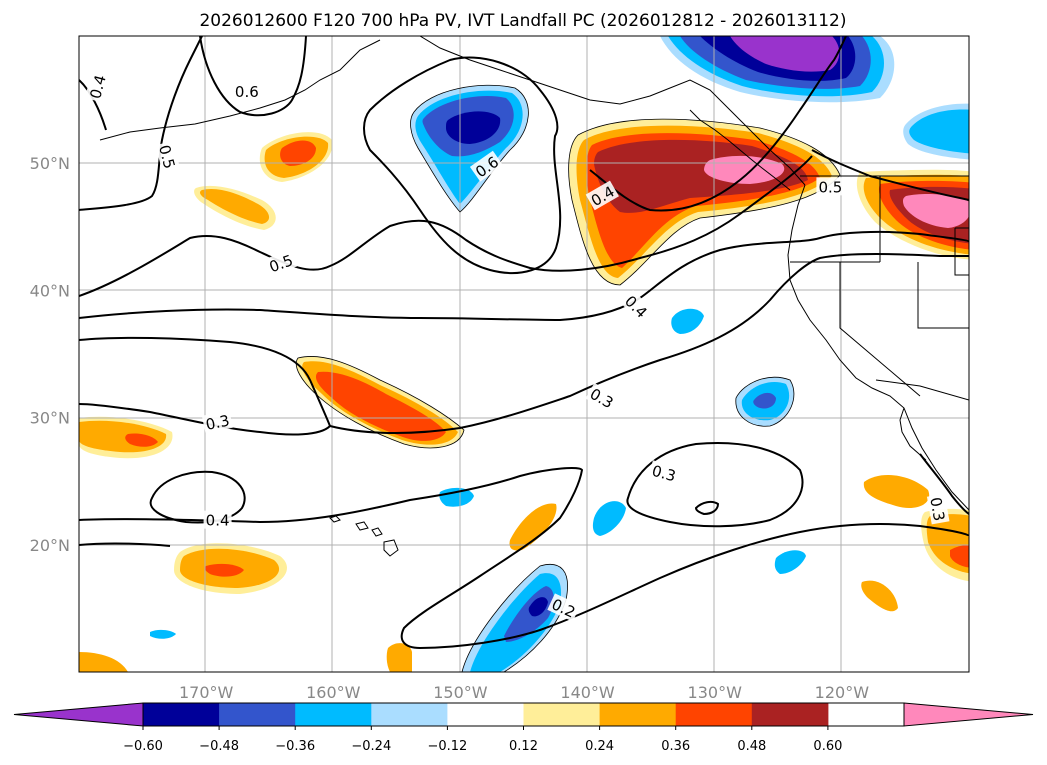  Describe the element at coordinates (50, 418) in the screenshot. I see `lat-tick-label: 30°N` at that location.